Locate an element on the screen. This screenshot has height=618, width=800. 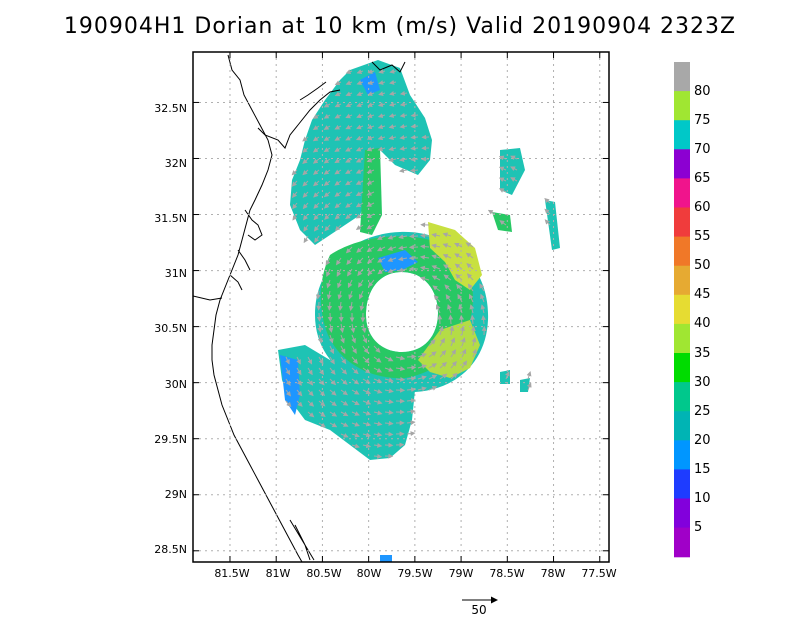
reference-vector: 50 is located at coordinates (480, 606).